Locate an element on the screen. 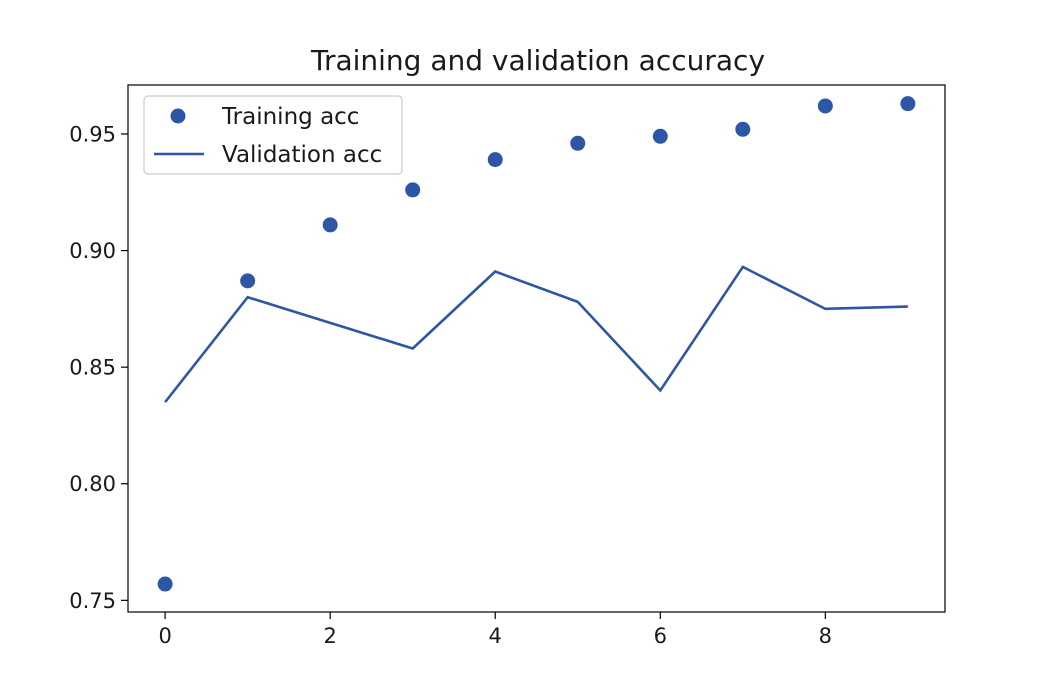 This screenshot has width=1050, height=700. y-axis-ticks: 0.75 0.80 0.85 0.90 0.95 is located at coordinates (98, 367).